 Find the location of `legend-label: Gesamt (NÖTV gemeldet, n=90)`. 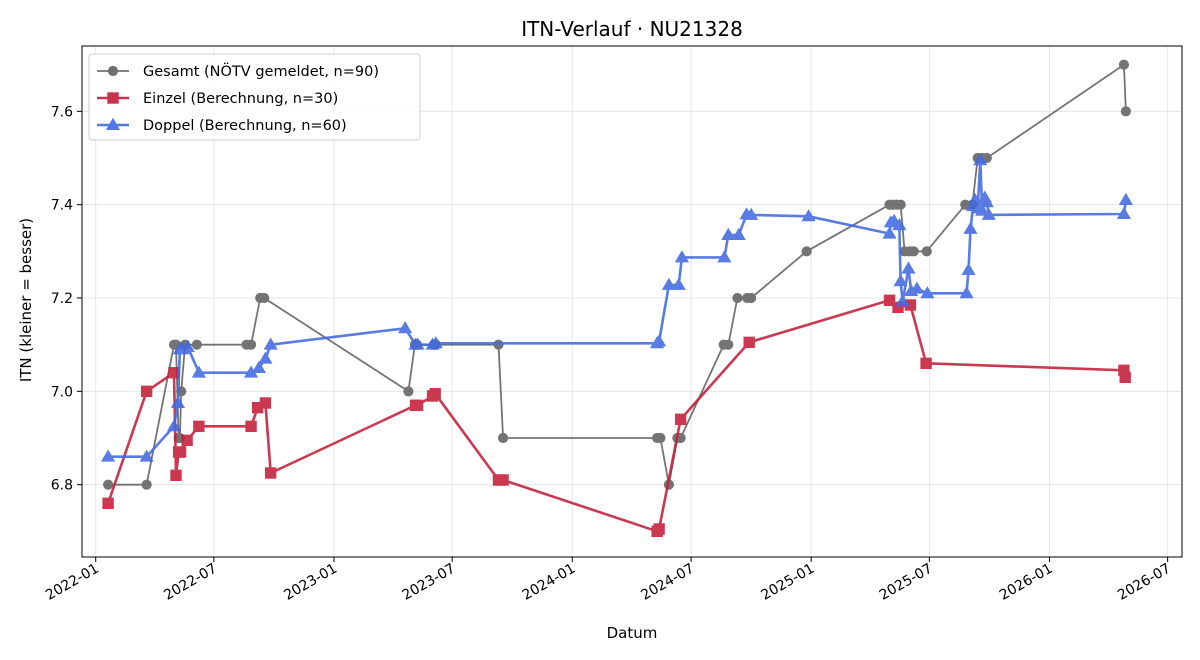

legend-label: Gesamt (NÖTV gemeldet, n=90) is located at coordinates (261, 71).